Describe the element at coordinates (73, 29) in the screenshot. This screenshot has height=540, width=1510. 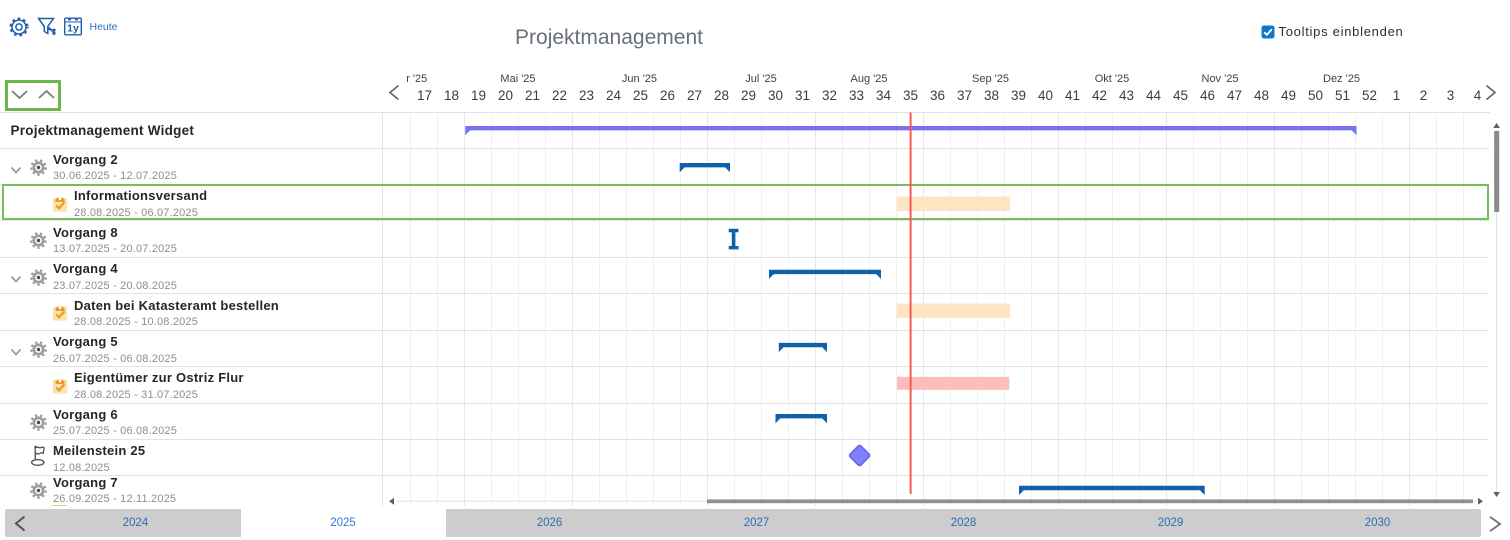
I see `svg-text: 1y` at that location.